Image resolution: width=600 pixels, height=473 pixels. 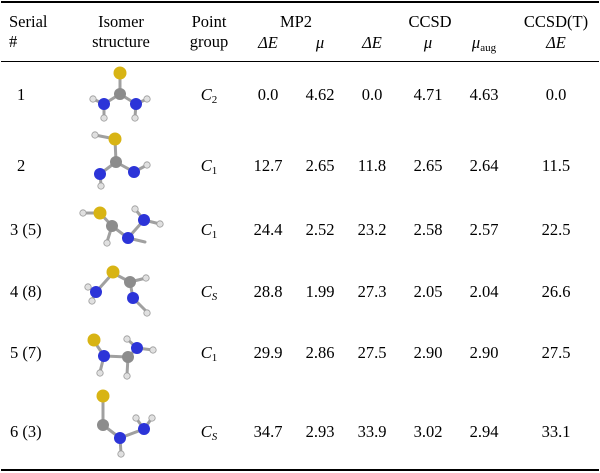 I want to click on mp2-mu-cell: 2.86, so click(x=320, y=352).